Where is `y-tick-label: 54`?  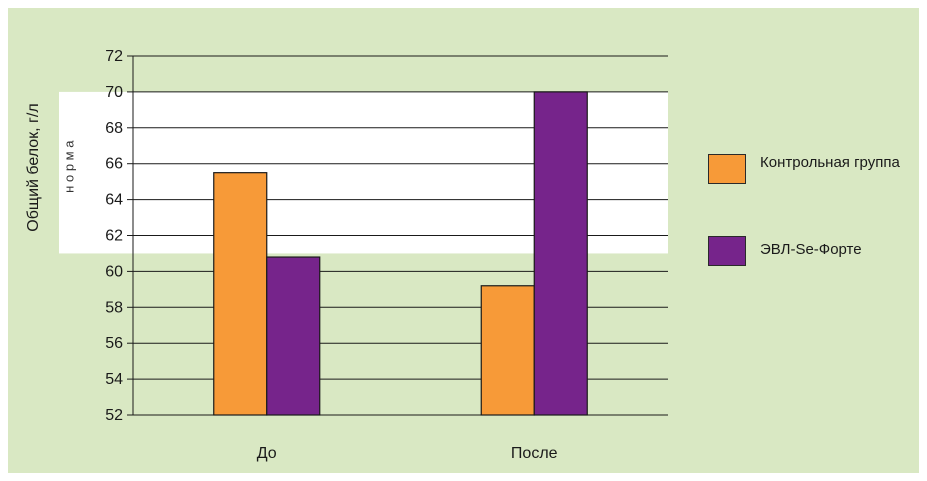
y-tick-label: 54 is located at coordinates (114, 379).